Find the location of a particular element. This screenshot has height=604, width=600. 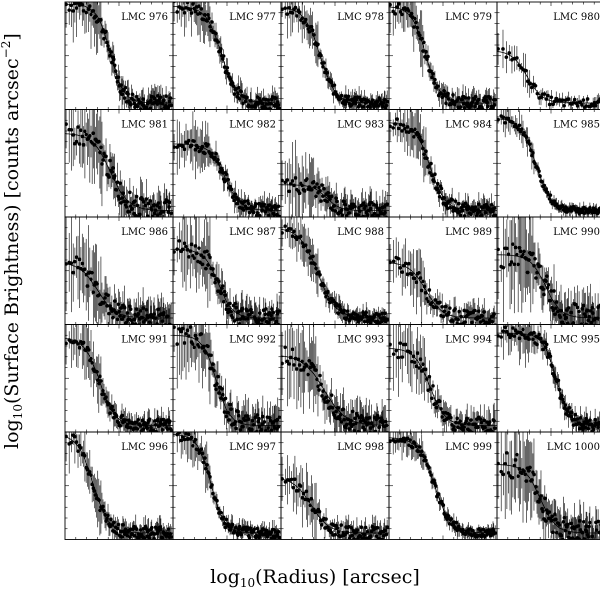

panel-lmc-978: LMC 978 is located at coordinates (334, 58).